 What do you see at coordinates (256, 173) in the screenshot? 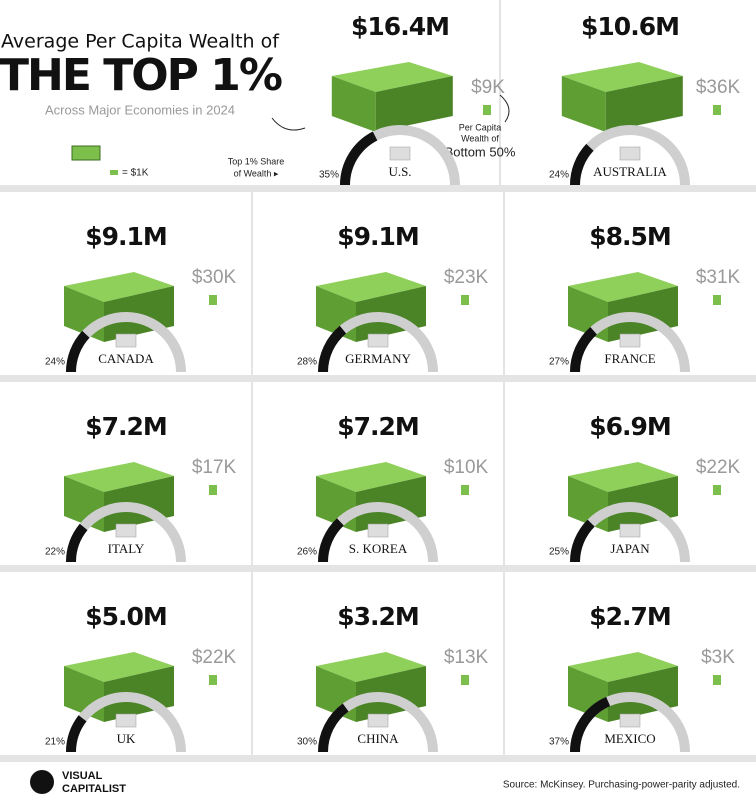
I see `share-note-2: of Wealth ▸` at bounding box center [256, 173].